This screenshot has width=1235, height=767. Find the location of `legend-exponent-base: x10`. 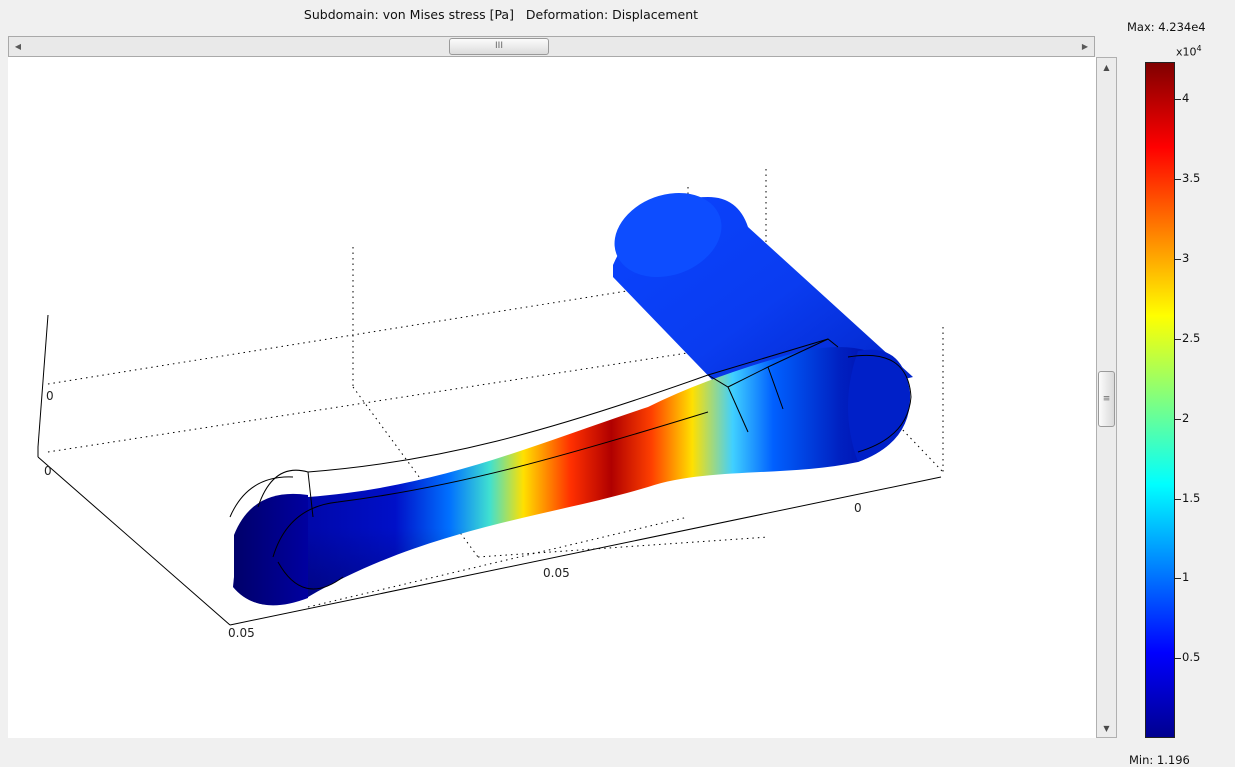

legend-exponent-base: x10 is located at coordinates (1186, 52).